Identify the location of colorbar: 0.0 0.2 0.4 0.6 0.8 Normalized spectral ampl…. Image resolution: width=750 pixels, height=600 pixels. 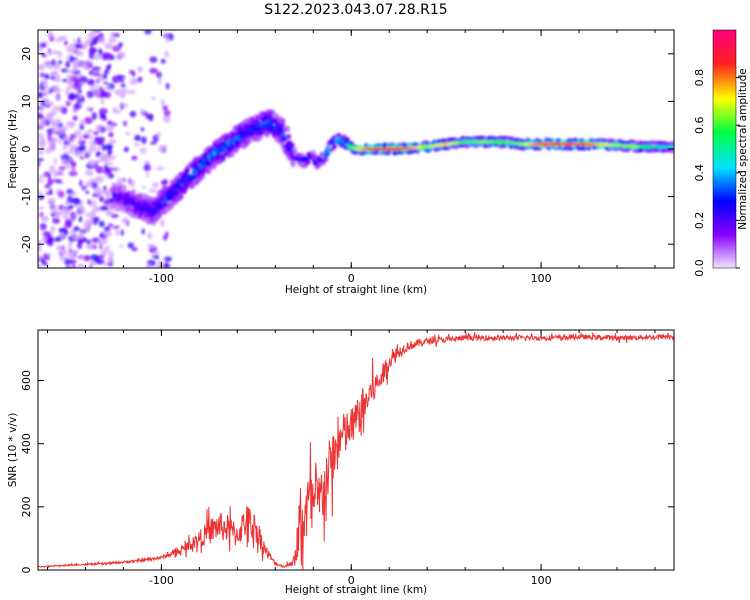
(721, 153).